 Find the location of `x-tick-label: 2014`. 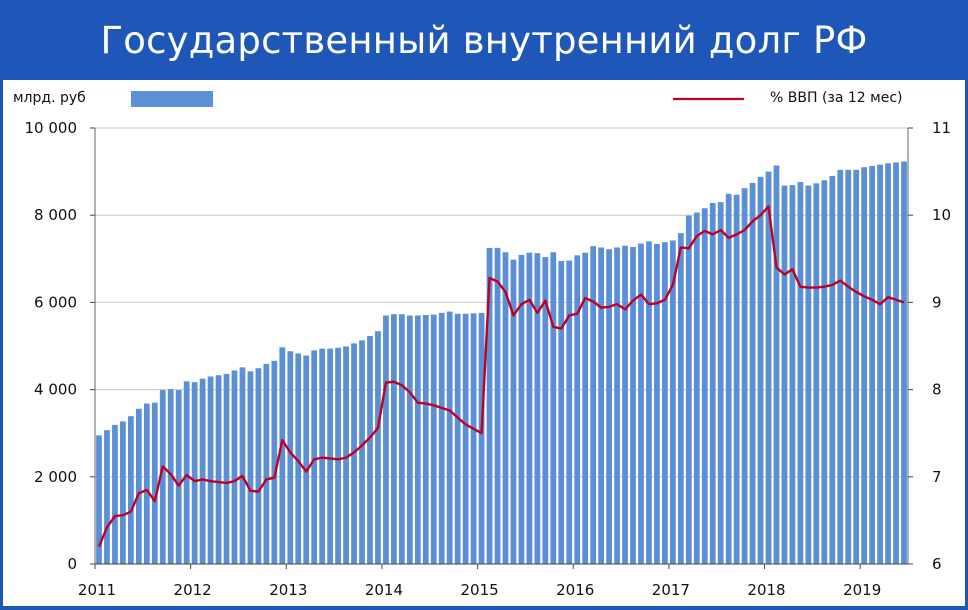

x-tick-label: 2014 is located at coordinates (384, 590).